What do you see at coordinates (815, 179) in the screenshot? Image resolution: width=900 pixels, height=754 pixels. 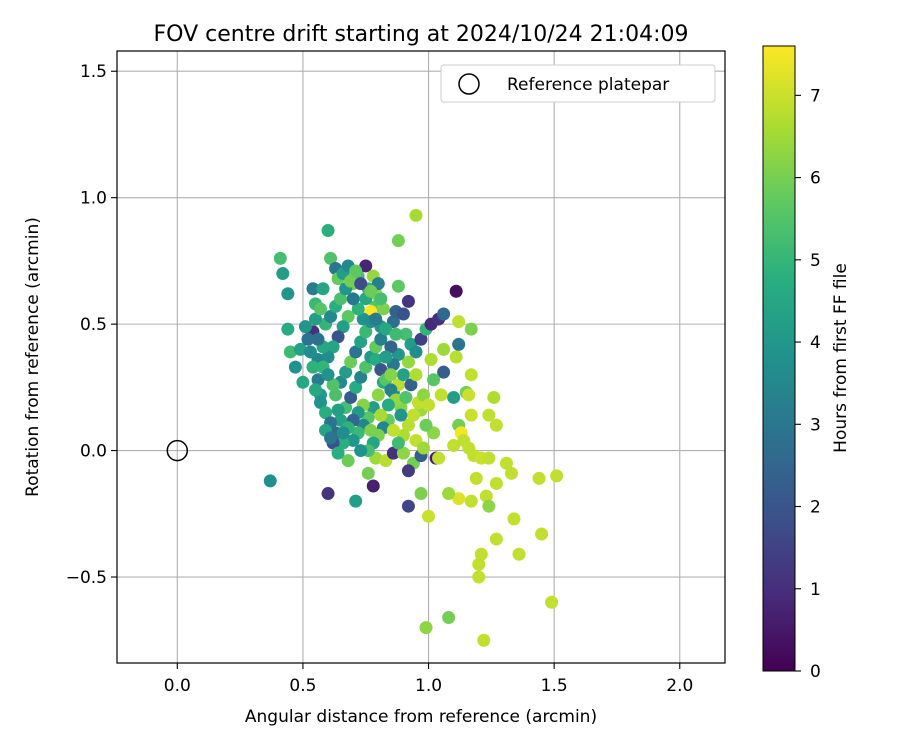 I see `colorbar-tick-label: 6` at bounding box center [815, 179].